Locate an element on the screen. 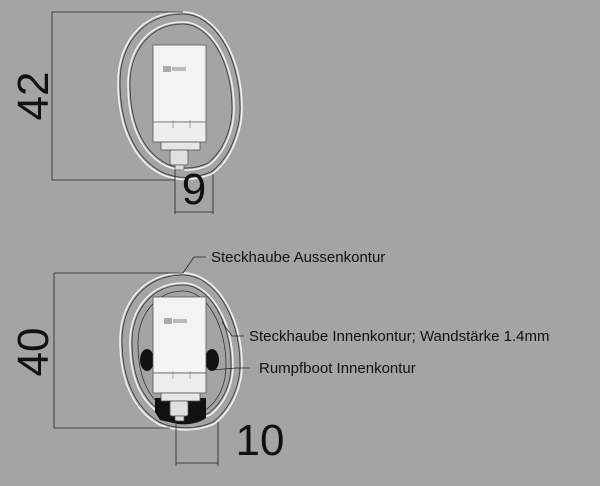  bottom-height-value: 40 is located at coordinates (33, 352).